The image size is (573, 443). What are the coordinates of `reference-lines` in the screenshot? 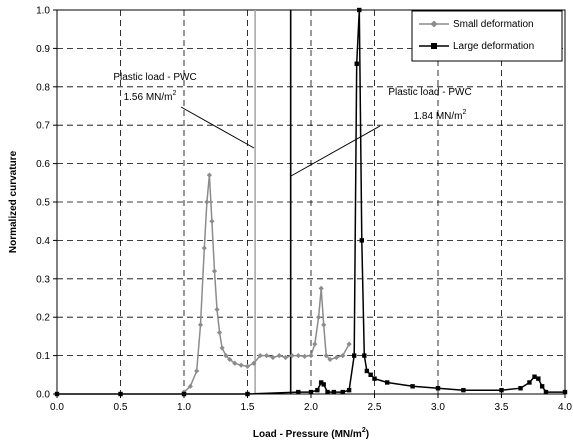 It's located at (273, 202).